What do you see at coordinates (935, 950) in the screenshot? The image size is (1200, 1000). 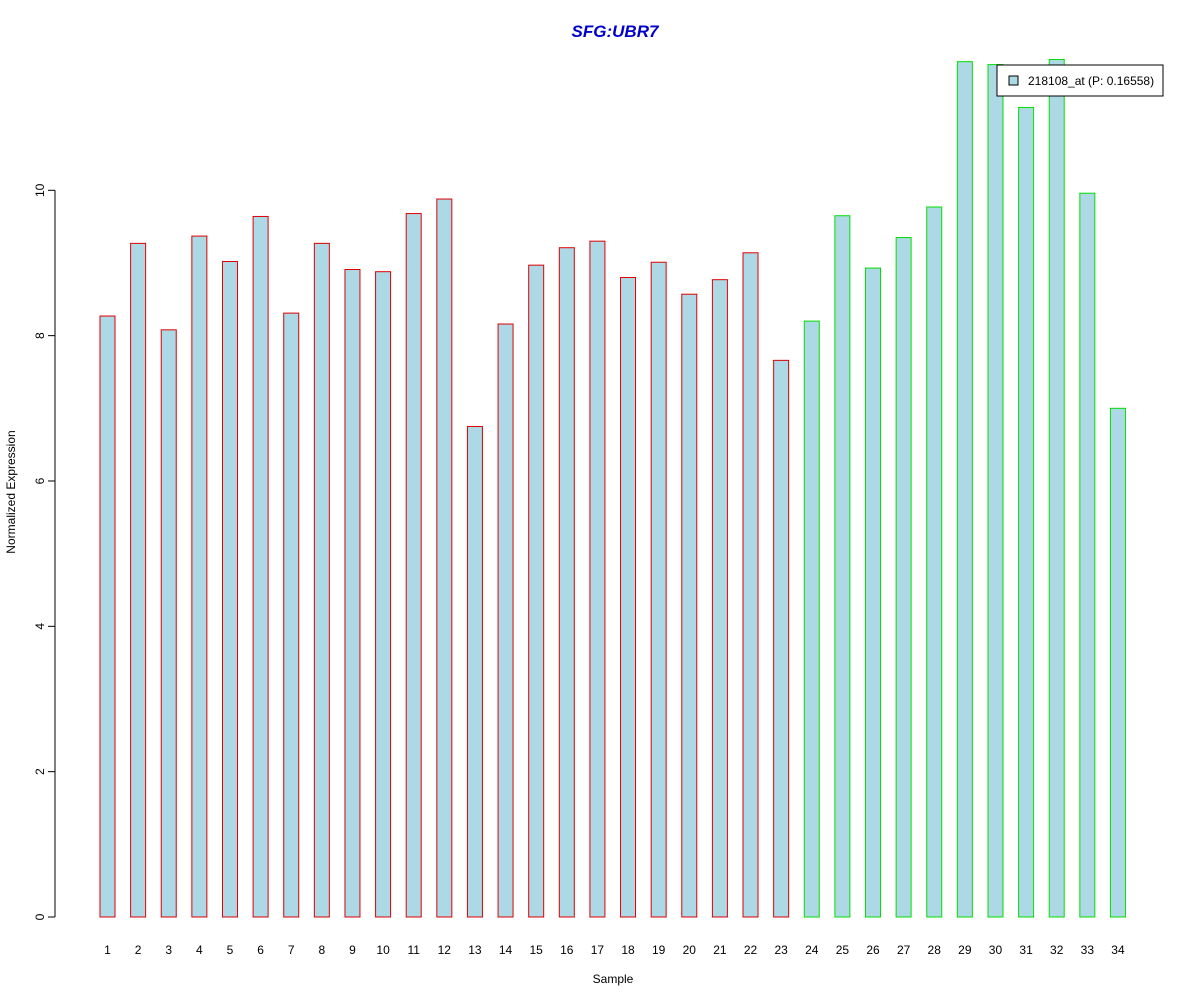 I see `x-tick-label: 28` at bounding box center [935, 950].